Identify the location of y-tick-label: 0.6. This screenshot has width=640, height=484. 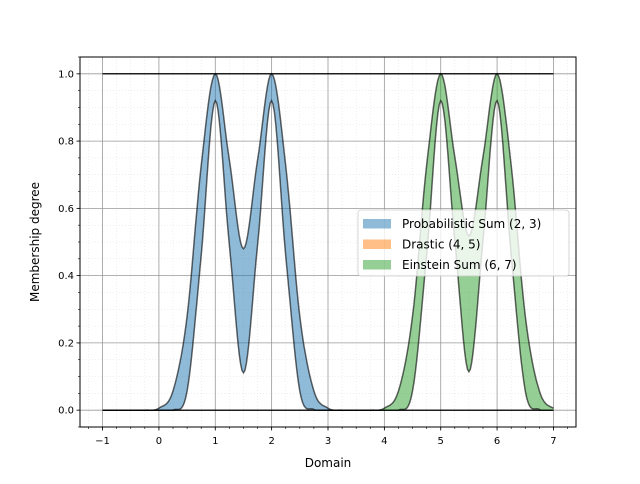
(66, 209).